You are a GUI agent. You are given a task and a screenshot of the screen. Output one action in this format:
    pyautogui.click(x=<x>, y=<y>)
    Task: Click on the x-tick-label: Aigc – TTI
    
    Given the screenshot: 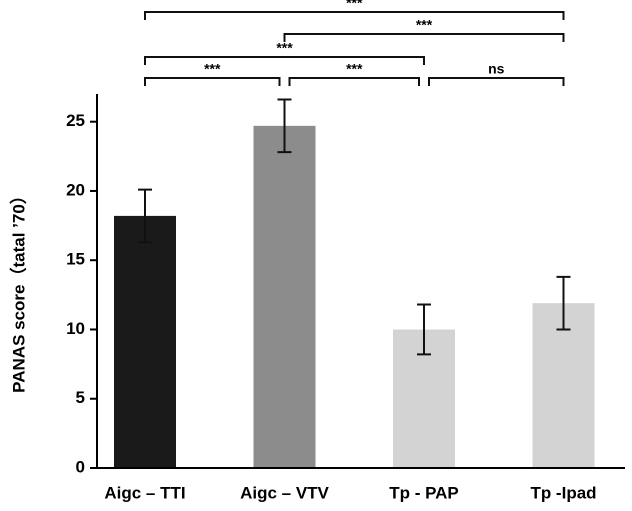 What is the action you would take?
    pyautogui.click(x=144, y=492)
    